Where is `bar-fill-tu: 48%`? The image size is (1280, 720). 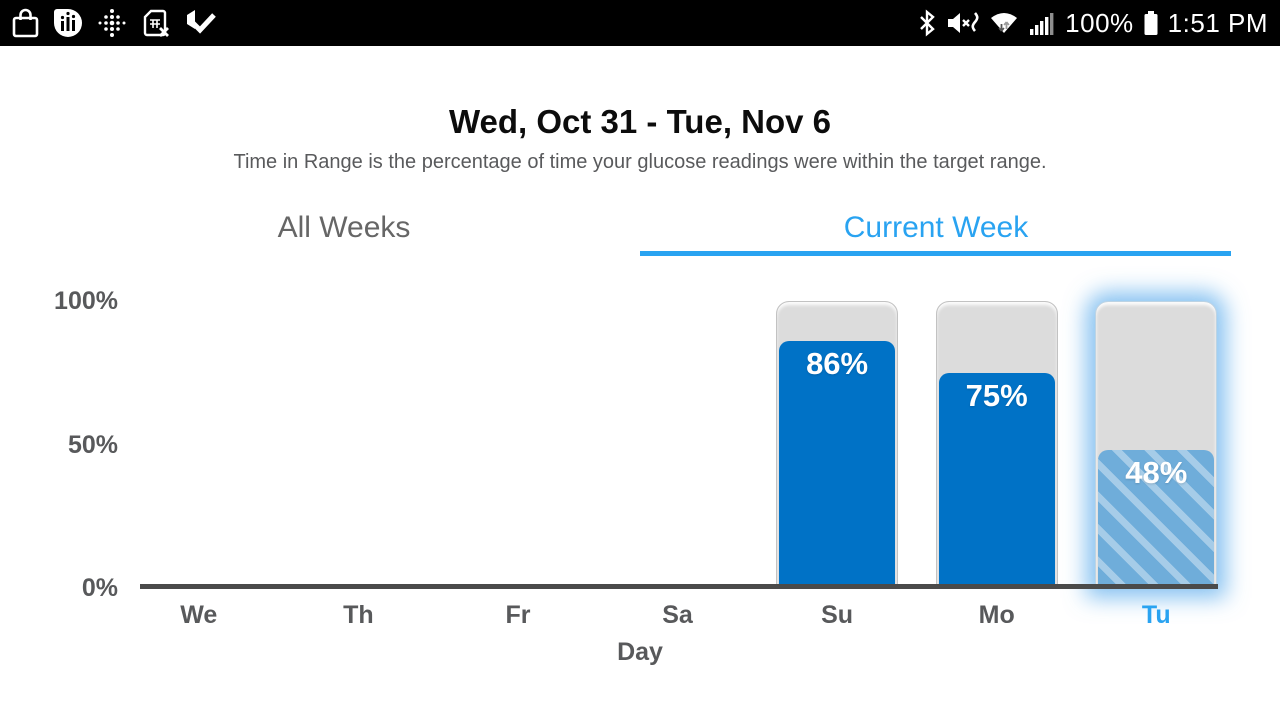
bar-fill-tu: 48% is located at coordinates (1156, 519).